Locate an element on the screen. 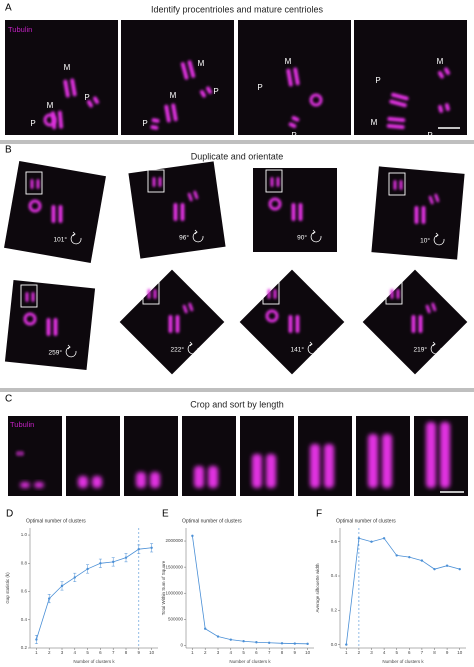  angle-label: 222° is located at coordinates (178, 350).